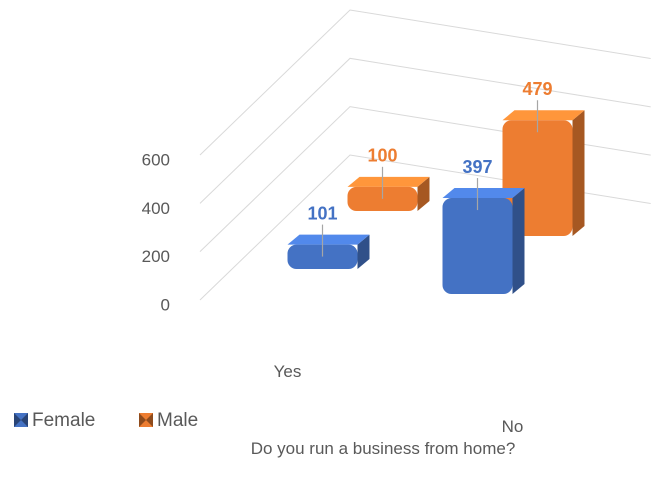 The height and width of the screenshot is (491, 652). What do you see at coordinates (165, 304) in the screenshot?
I see `y-tick-label: 0` at bounding box center [165, 304].